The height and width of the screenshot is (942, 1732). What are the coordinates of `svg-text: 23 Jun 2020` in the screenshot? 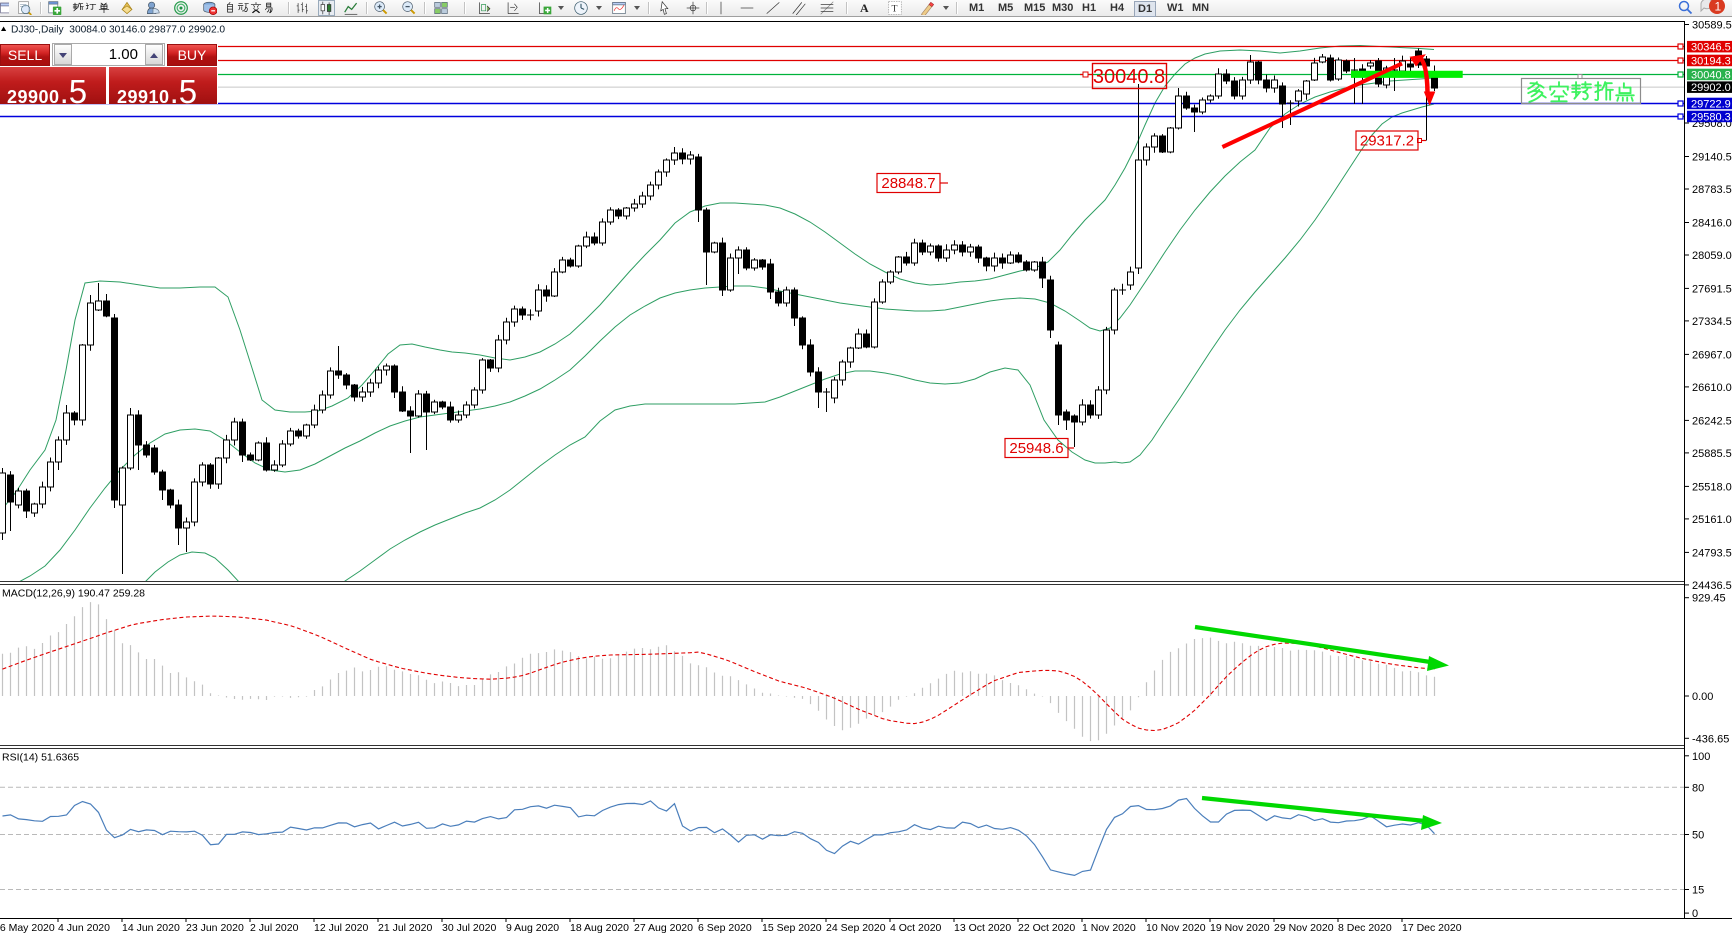 It's located at (215, 928).